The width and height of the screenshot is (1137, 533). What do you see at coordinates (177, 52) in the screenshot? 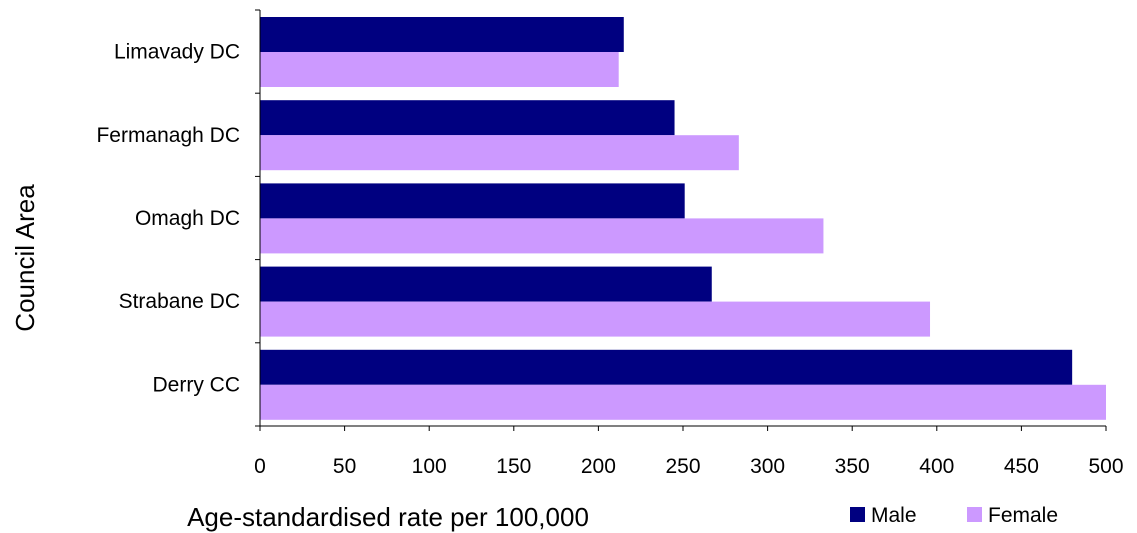
I see `category-label: Limavady DC` at bounding box center [177, 52].